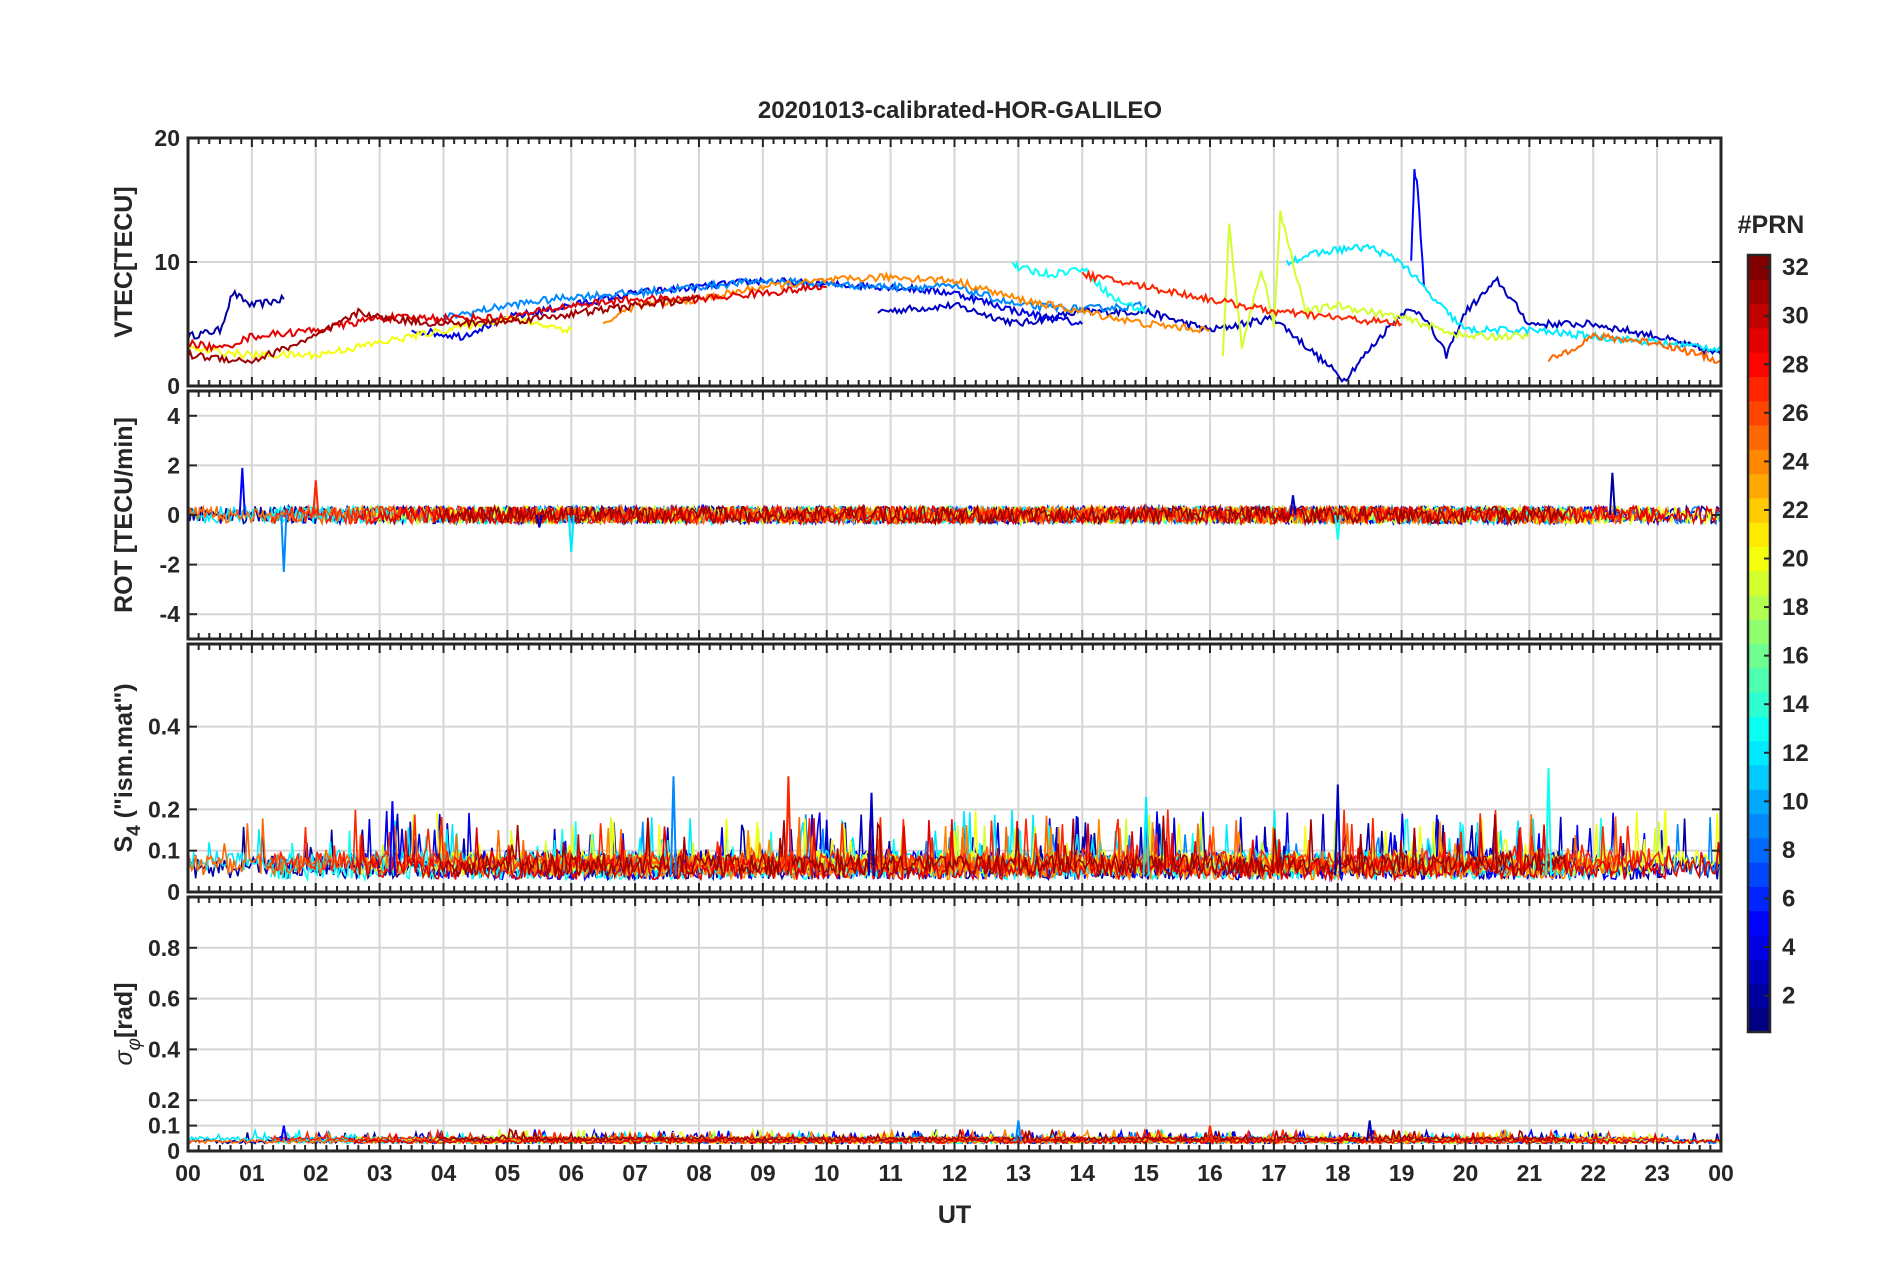 Image resolution: width=1902 pixels, height=1272 pixels. What do you see at coordinates (1789, 947) in the screenshot?
I see `colorbar-tick-label: 4` at bounding box center [1789, 947].